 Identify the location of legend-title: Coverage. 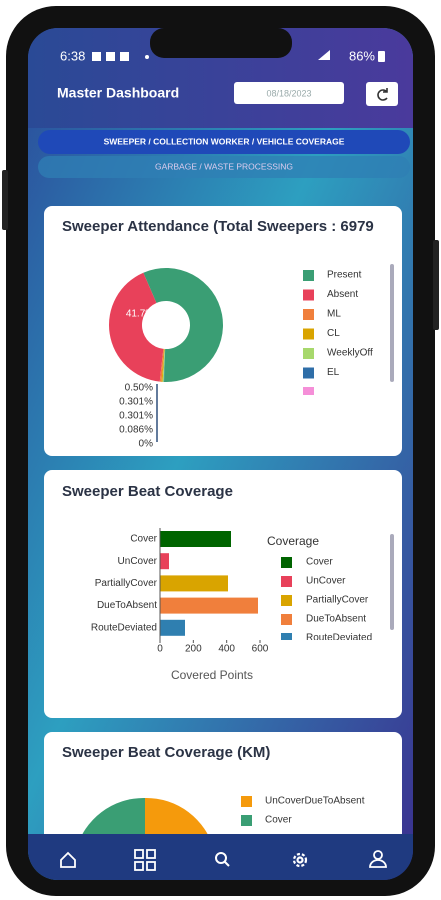
(293, 541).